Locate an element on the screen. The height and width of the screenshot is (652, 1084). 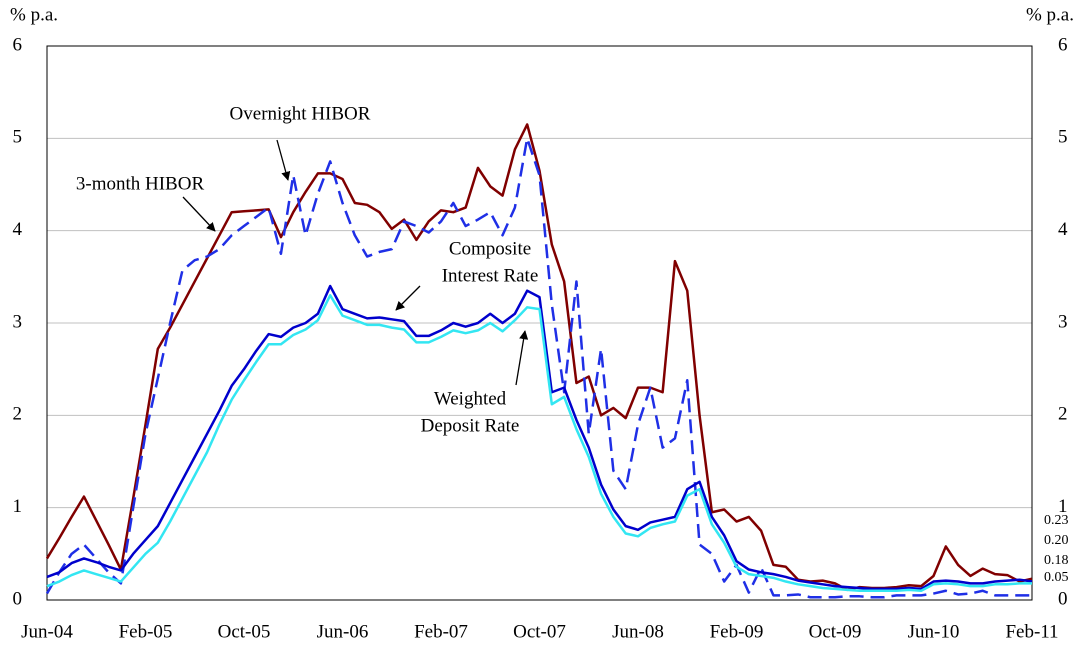
end-value-label: 0.05 is located at coordinates (1056, 577).